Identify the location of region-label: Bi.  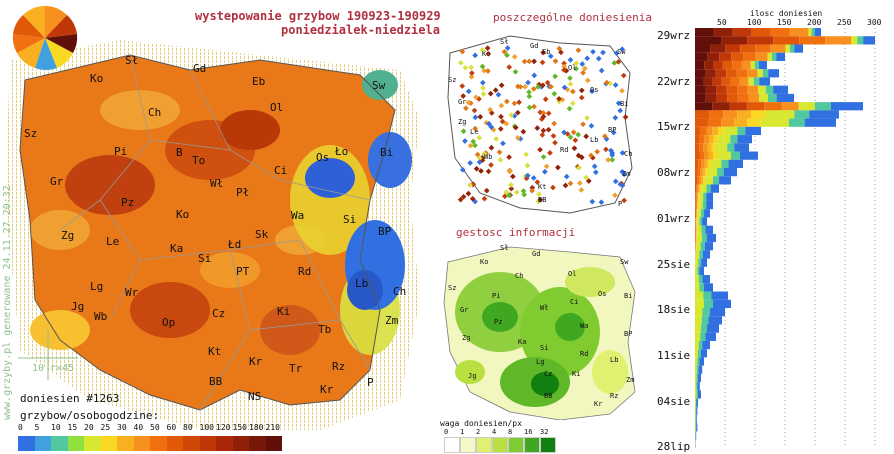
(387, 152).